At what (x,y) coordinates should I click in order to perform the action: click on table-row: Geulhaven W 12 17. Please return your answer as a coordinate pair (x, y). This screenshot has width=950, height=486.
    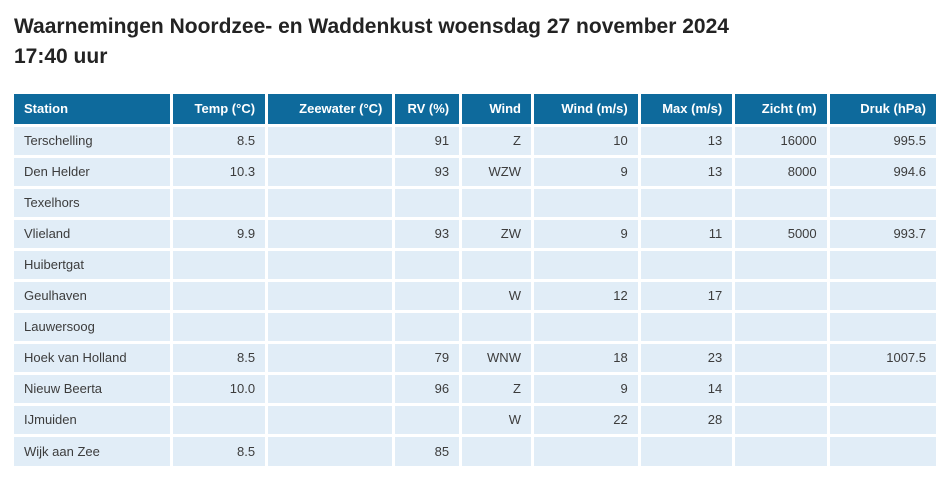
    Looking at the image, I should click on (475, 296).